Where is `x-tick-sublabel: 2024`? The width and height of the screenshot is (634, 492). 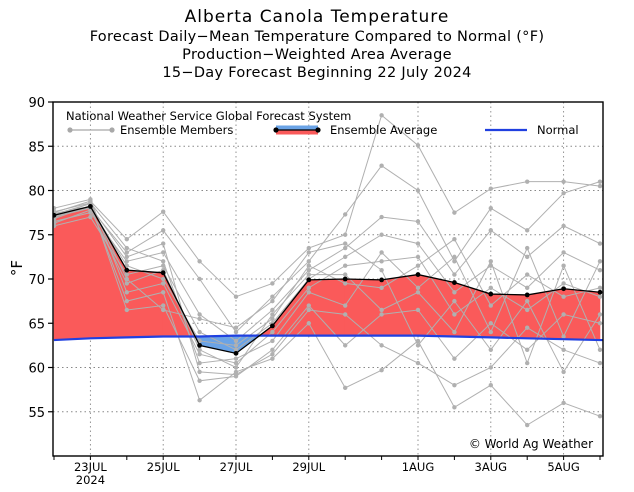
x-tick-sublabel: 2024 is located at coordinates (90, 480).